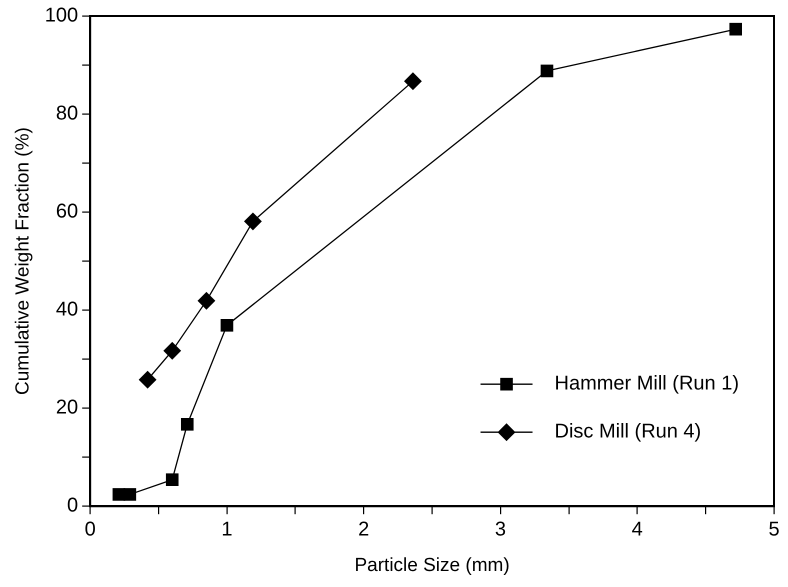  What do you see at coordinates (61, 15) in the screenshot?
I see `y-tick-label: 100` at bounding box center [61, 15].